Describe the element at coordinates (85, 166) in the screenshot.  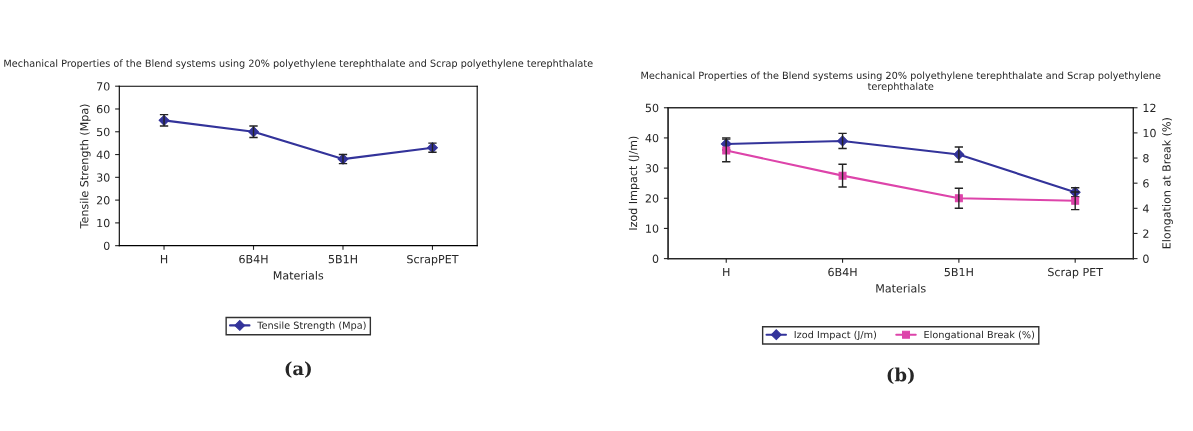
I see `y-axis-title: Tensile Strength (Mpa)` at that location.